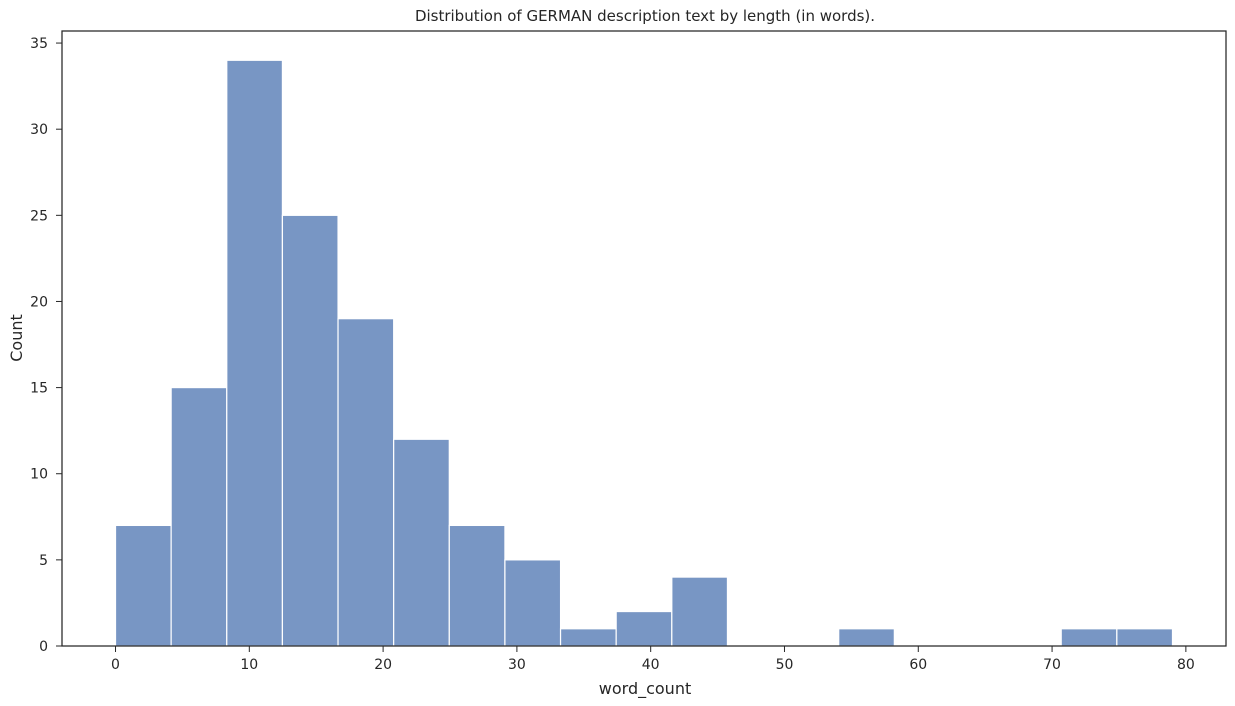 The width and height of the screenshot is (1235, 706). What do you see at coordinates (16, 338) in the screenshot?
I see `y-axis-label: Count` at bounding box center [16, 338].